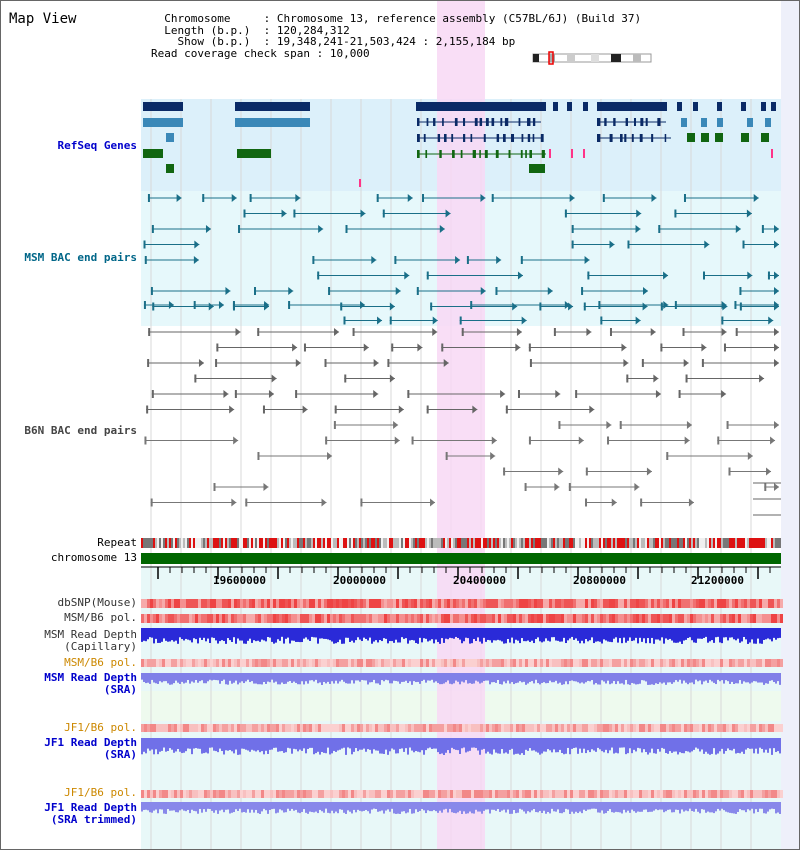 The height and width of the screenshot is (850, 800). What do you see at coordinates (80, 257) in the screenshot?
I see `msm-bac-track-label: MSM BAC end pairs` at bounding box center [80, 257].